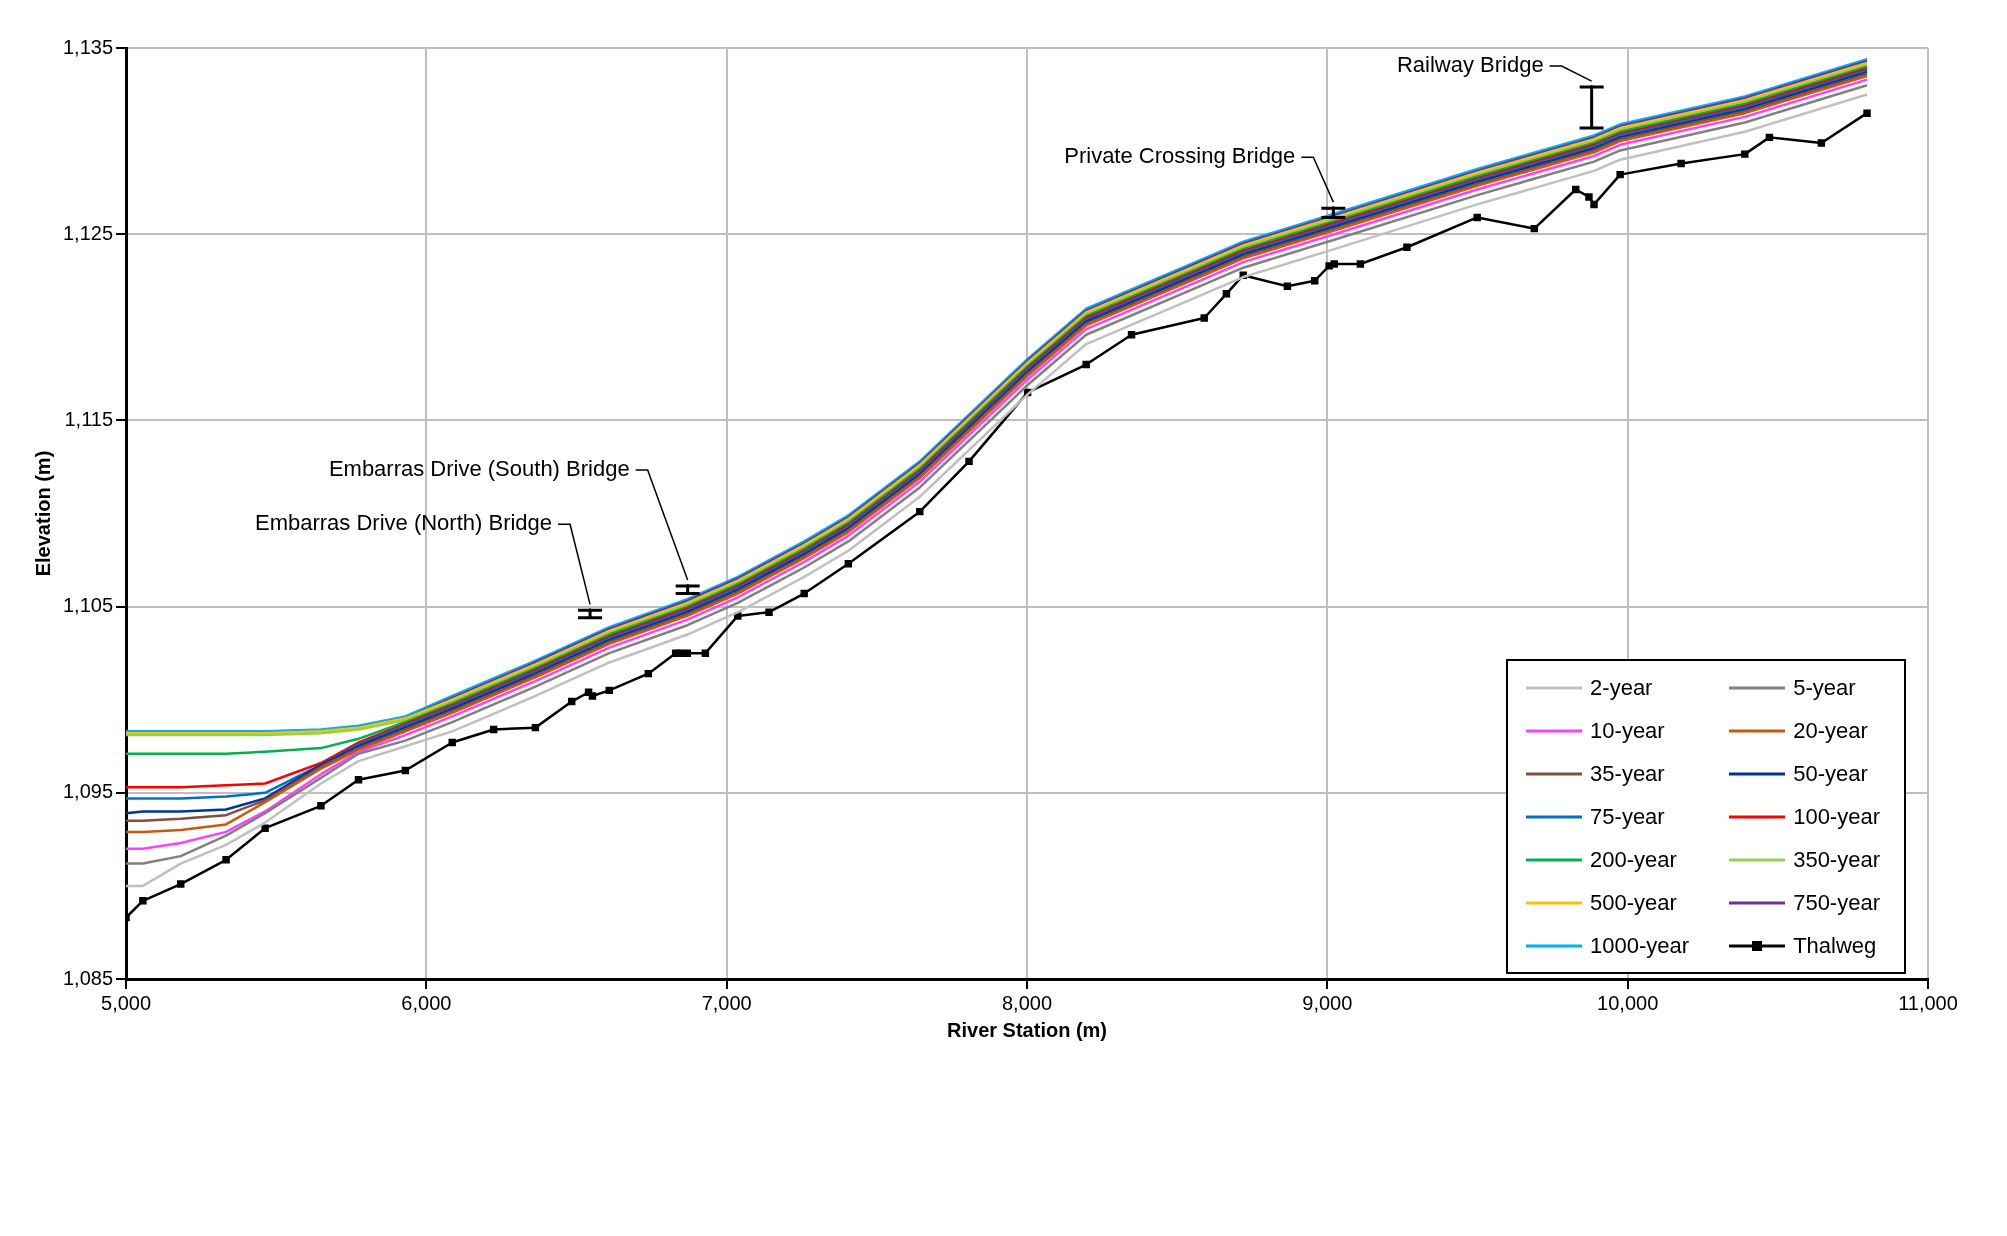  What do you see at coordinates (1180, 156) in the screenshot?
I see `annotation: Private Crossing Bridge` at bounding box center [1180, 156].